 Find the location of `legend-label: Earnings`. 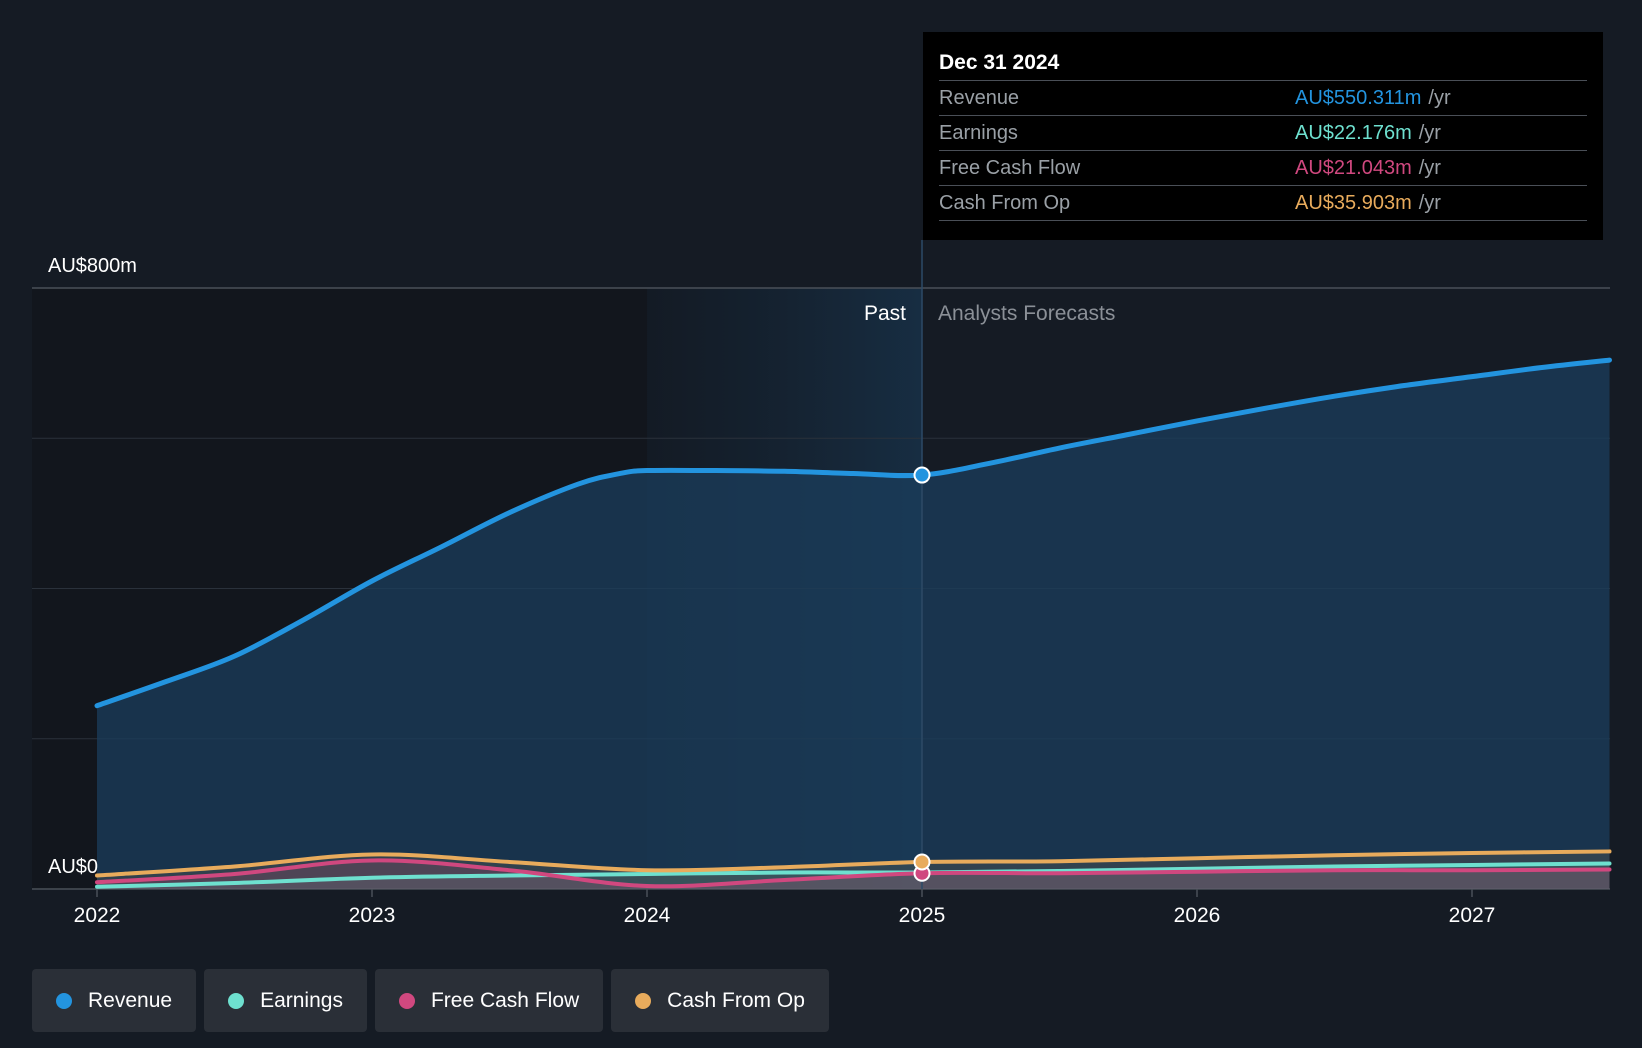

legend-label: Earnings is located at coordinates (301, 1000).